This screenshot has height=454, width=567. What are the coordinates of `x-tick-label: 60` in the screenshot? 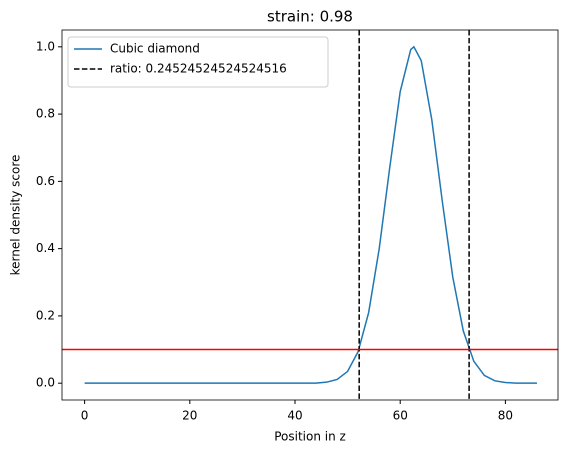 It's located at (400, 416).